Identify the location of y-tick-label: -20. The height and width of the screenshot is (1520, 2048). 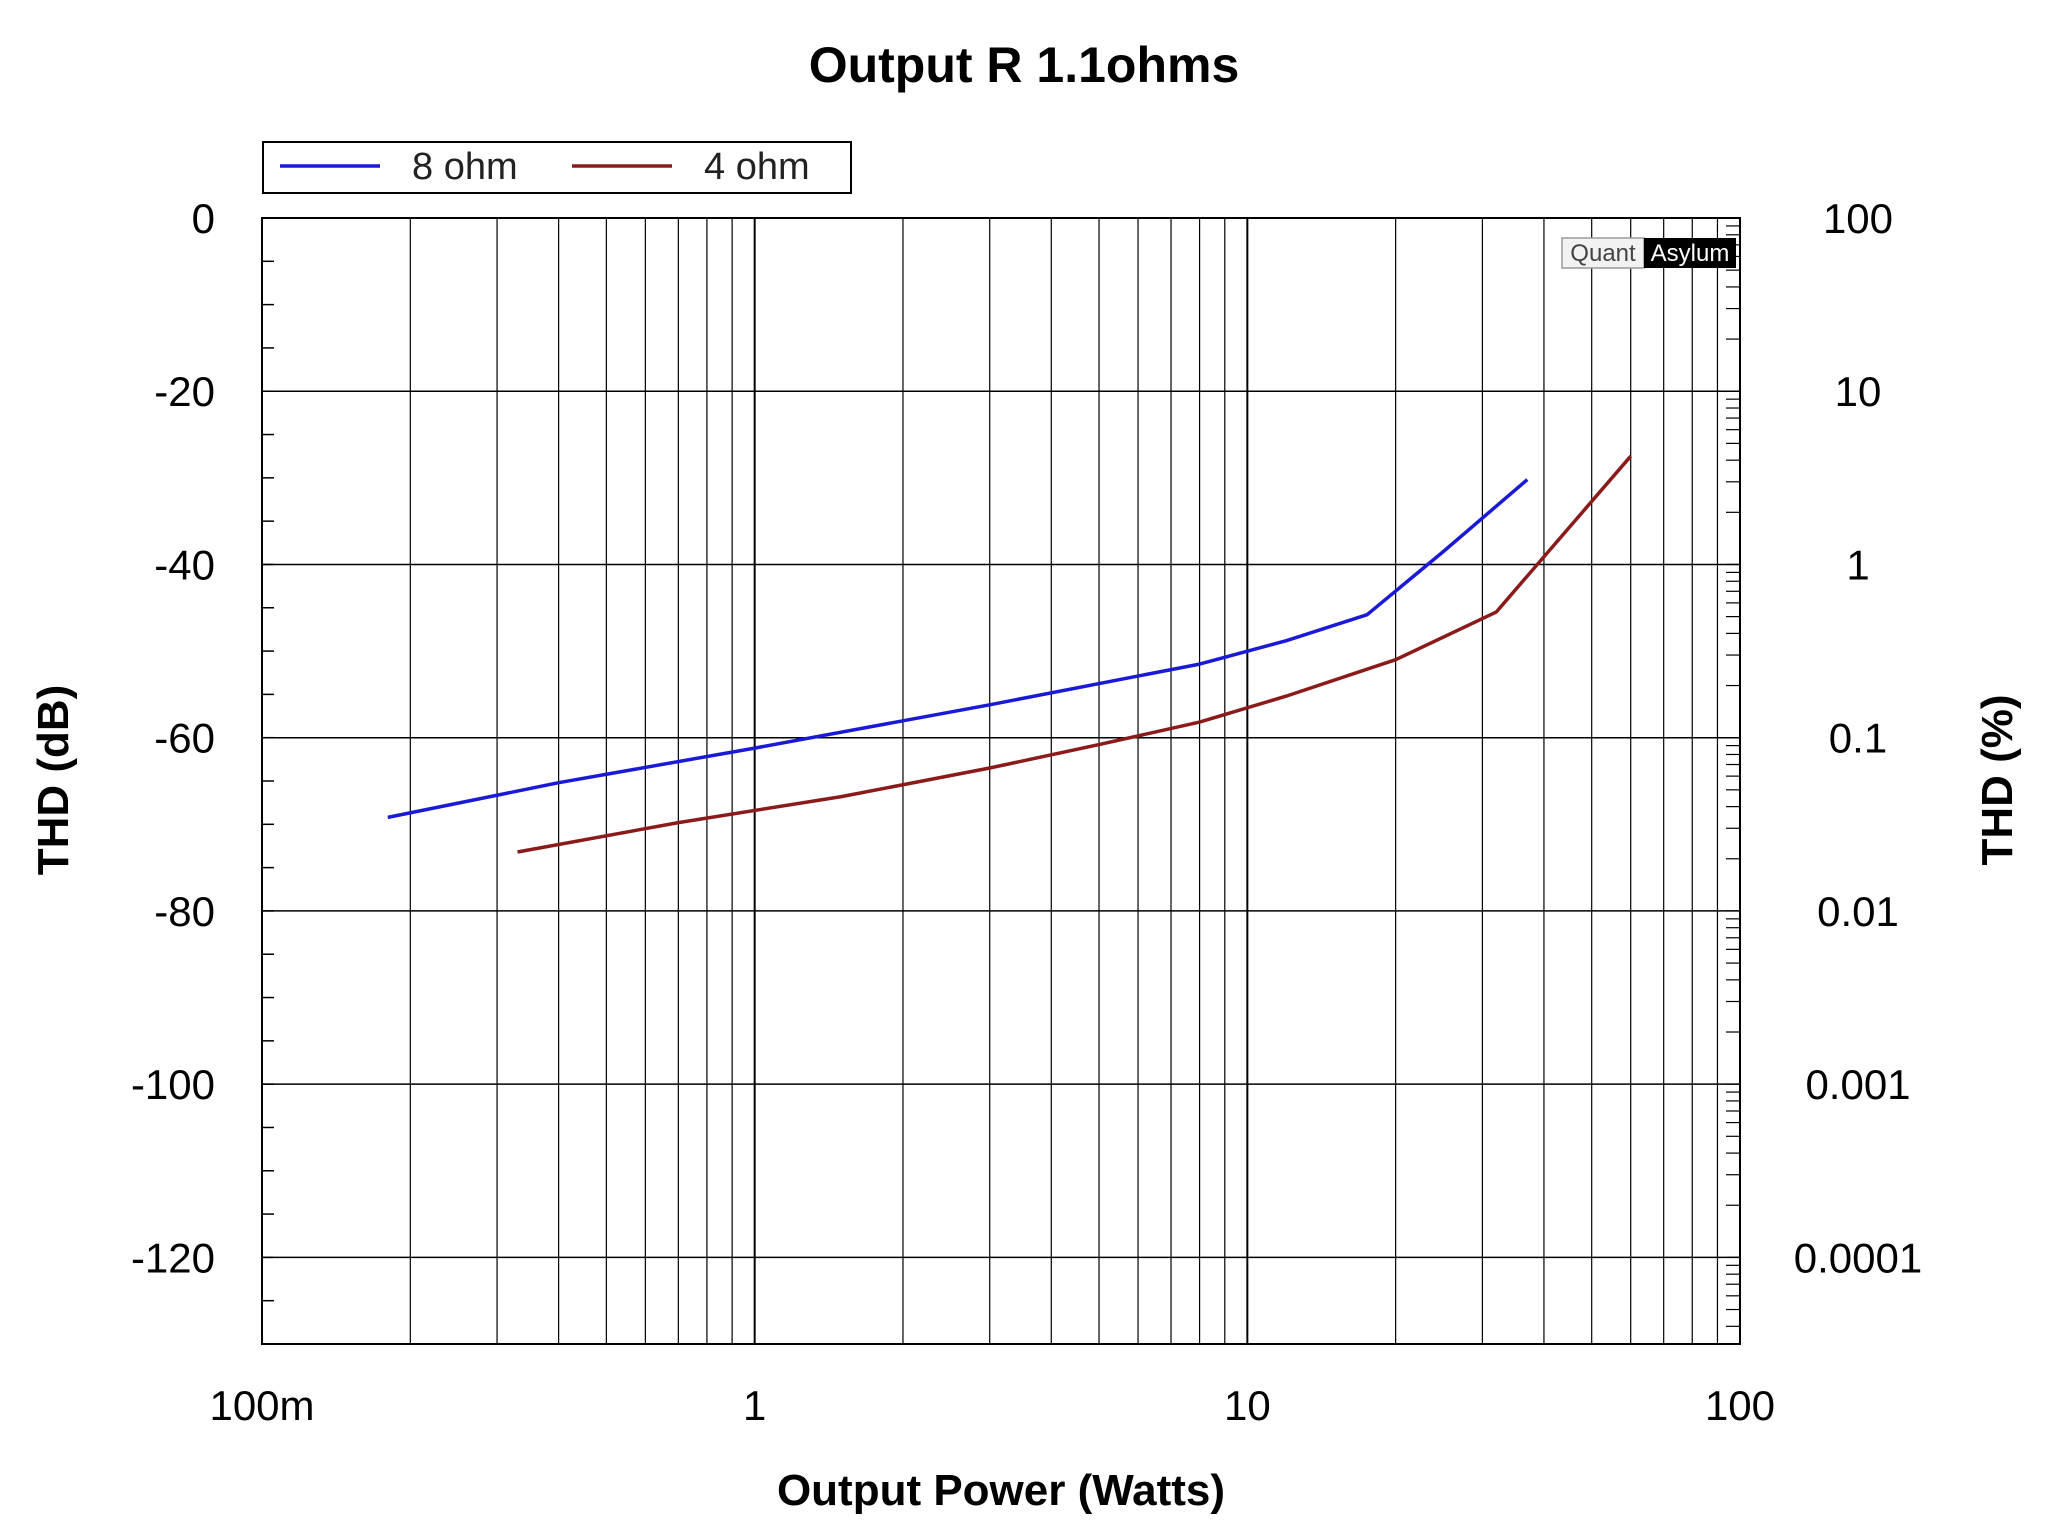
(184, 391).